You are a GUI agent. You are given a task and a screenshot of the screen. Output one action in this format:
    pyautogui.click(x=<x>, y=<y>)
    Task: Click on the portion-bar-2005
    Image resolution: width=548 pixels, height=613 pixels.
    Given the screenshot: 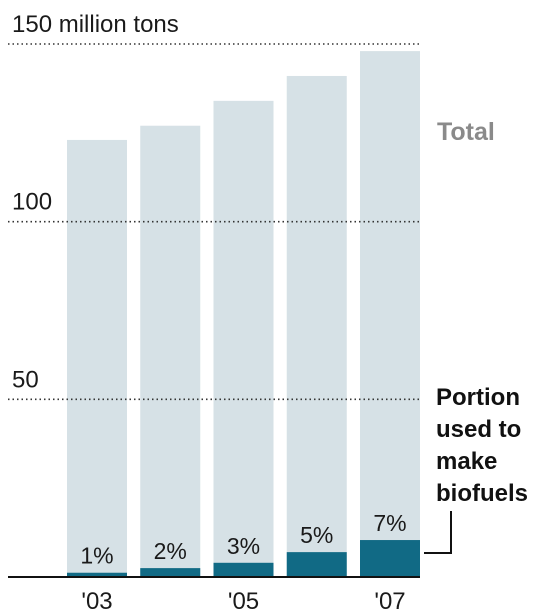 What is the action you would take?
    pyautogui.click(x=243, y=569)
    